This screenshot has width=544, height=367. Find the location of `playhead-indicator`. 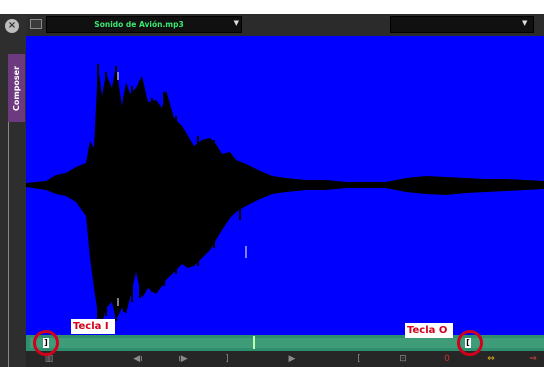

playhead-indicator is located at coordinates (254, 342).